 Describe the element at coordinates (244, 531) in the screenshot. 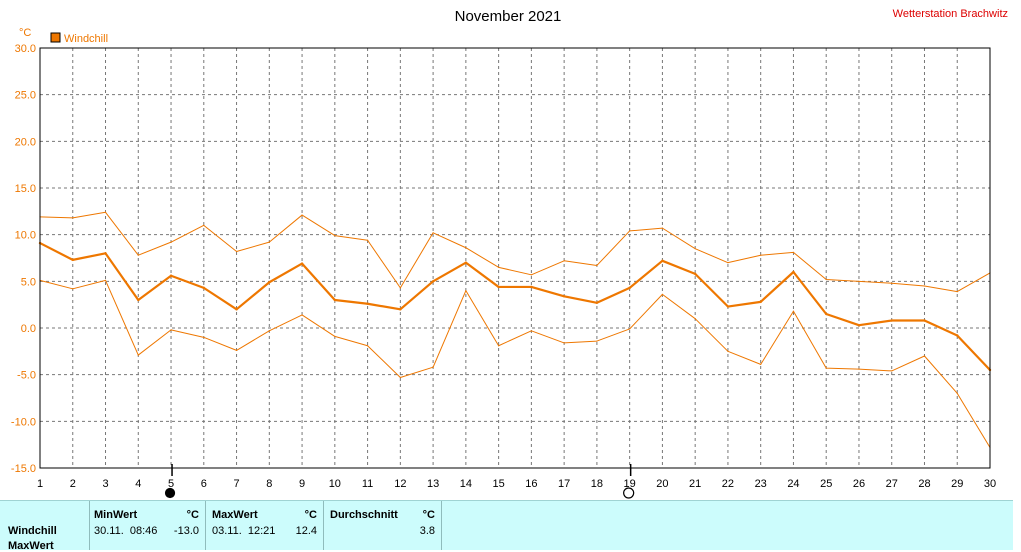

I see `max-datetime: 03.11. 12:21` at that location.